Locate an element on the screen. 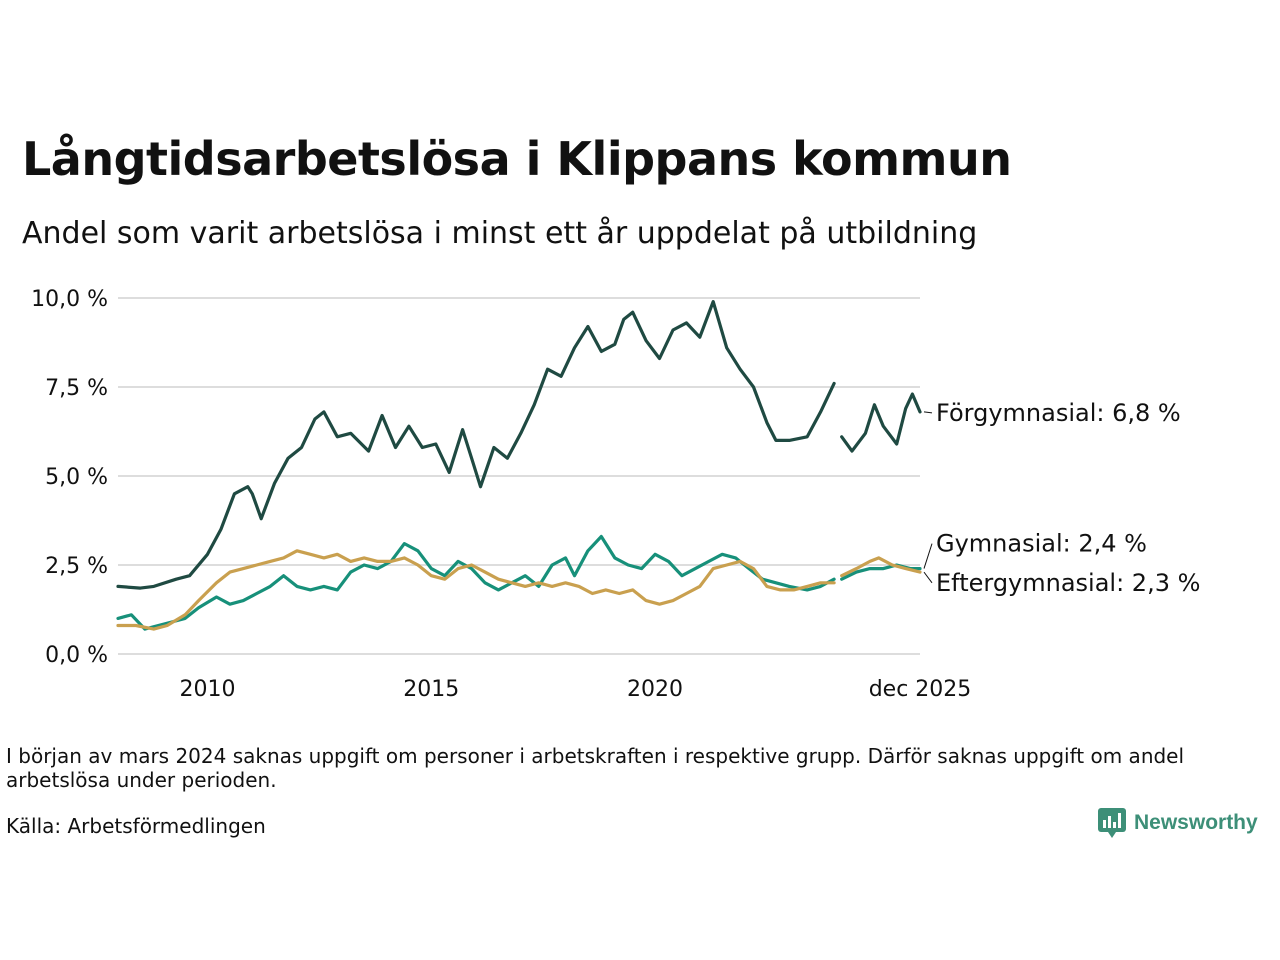 The width and height of the screenshot is (1280, 960). brand-name: Newsworthy is located at coordinates (1196, 822).